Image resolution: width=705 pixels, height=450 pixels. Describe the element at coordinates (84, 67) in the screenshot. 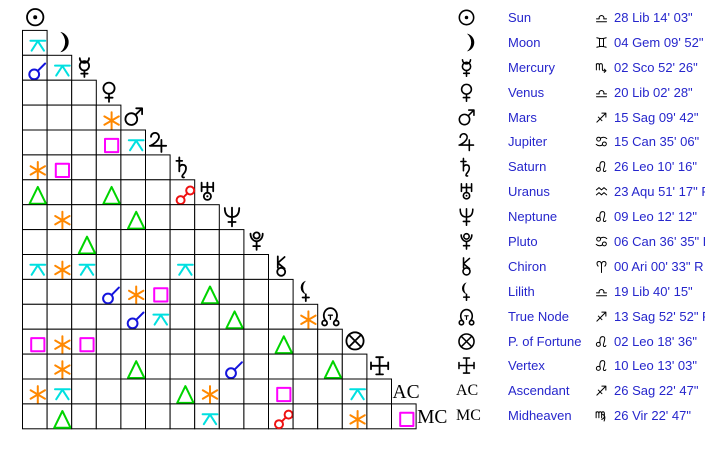

I see `mercury-glyph-icon` at that location.